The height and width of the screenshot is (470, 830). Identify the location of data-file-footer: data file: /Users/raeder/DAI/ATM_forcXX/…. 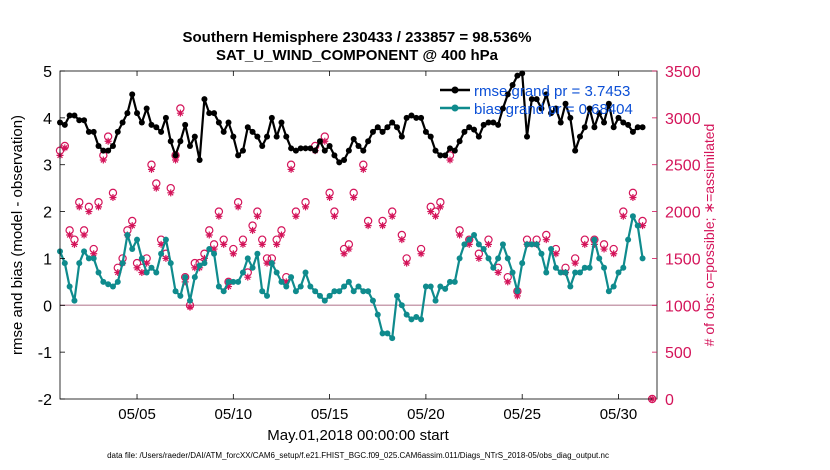
(358, 455).